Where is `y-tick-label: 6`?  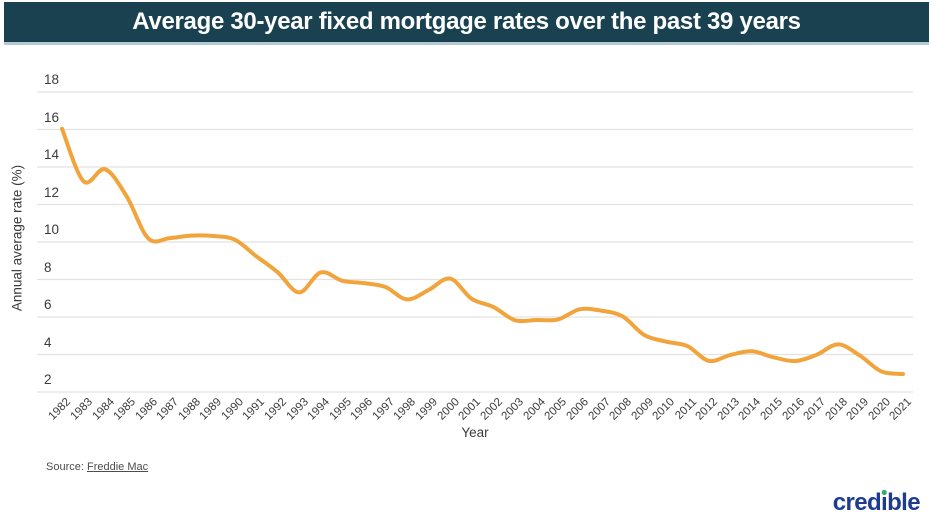 y-tick-label: 6 is located at coordinates (48, 304).